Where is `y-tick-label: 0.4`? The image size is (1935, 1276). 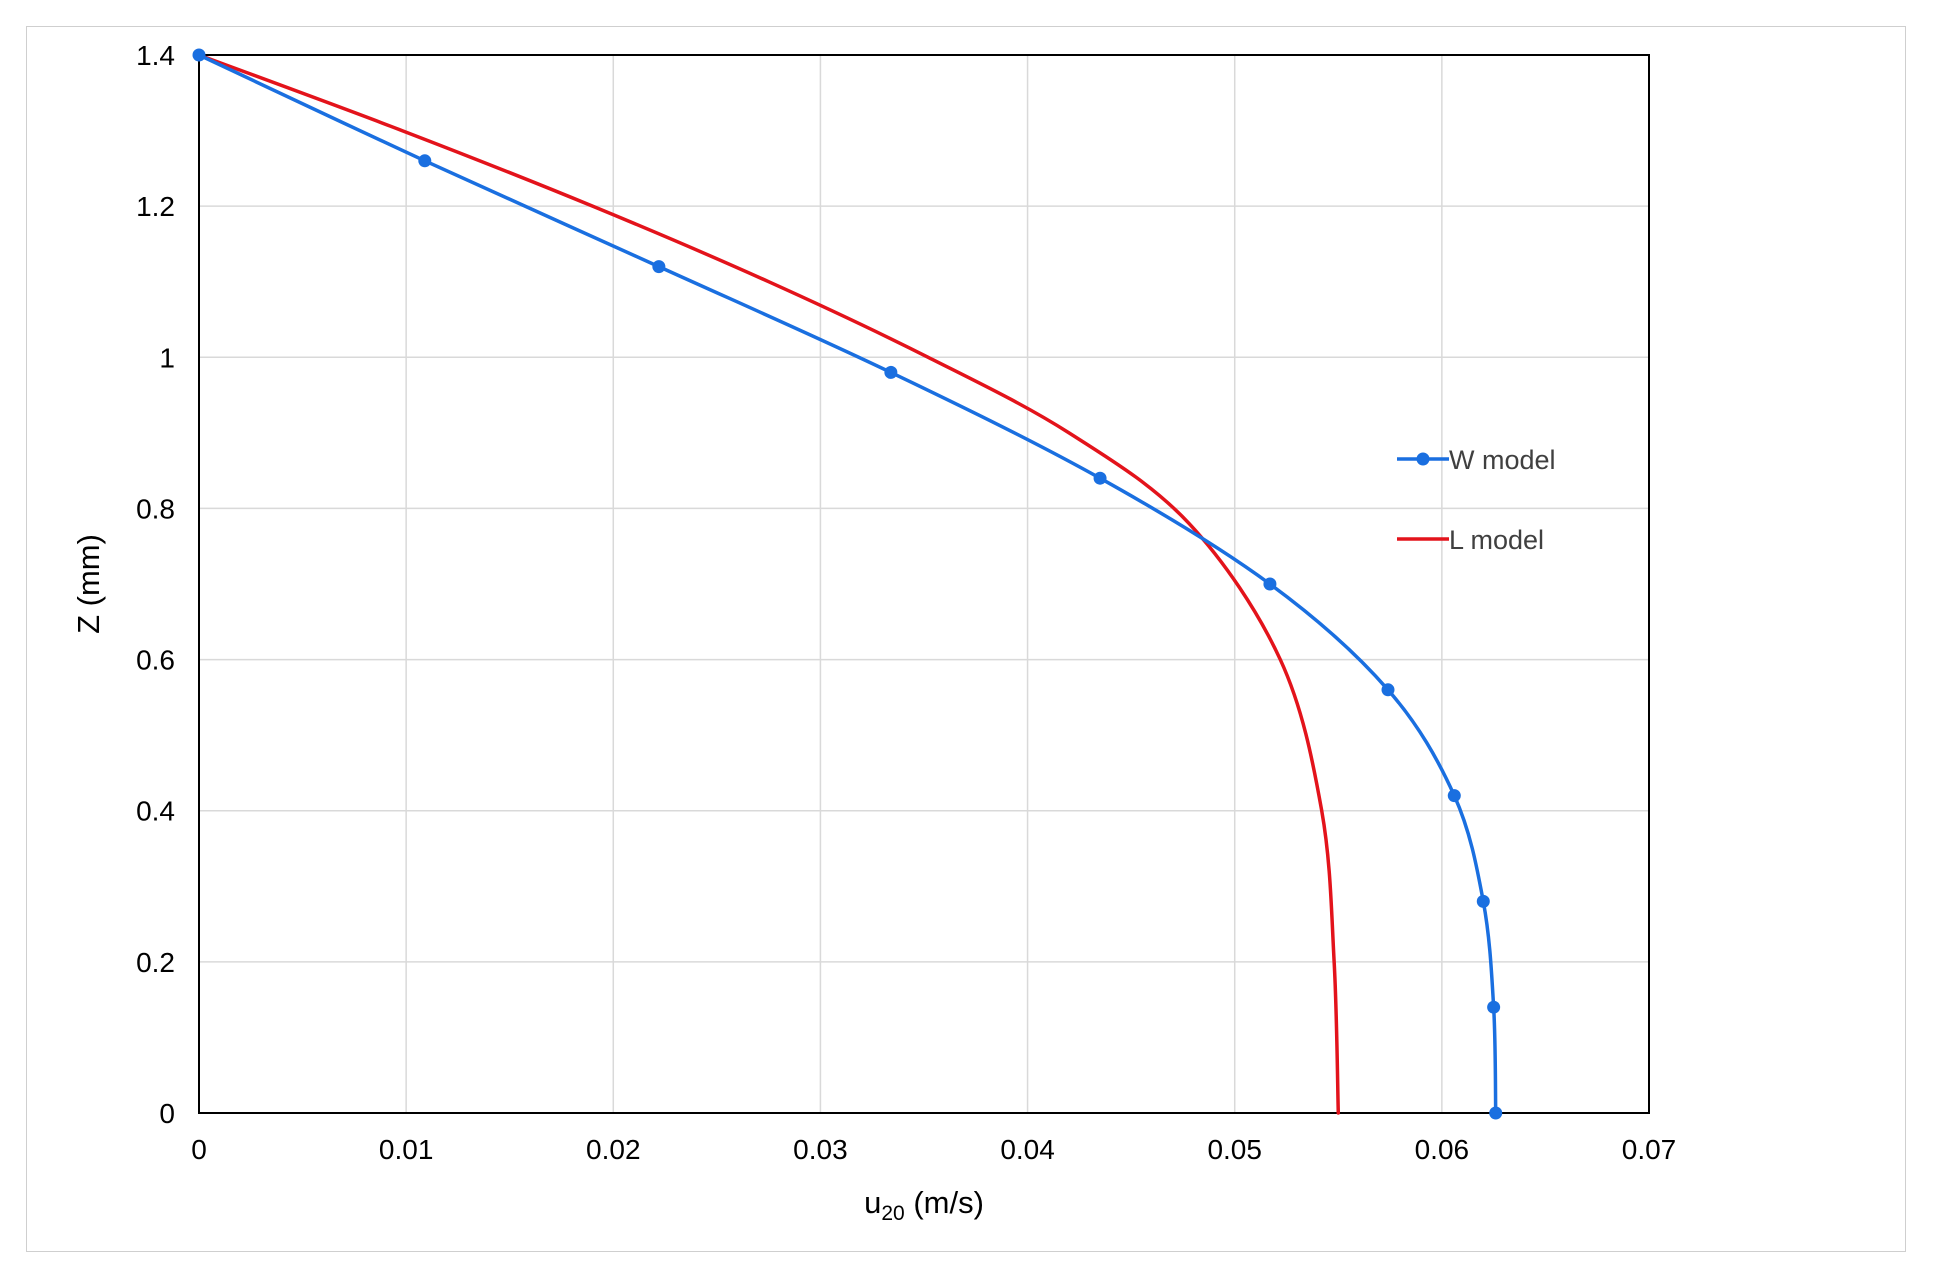 y-tick-label: 0.4 is located at coordinates (155, 811).